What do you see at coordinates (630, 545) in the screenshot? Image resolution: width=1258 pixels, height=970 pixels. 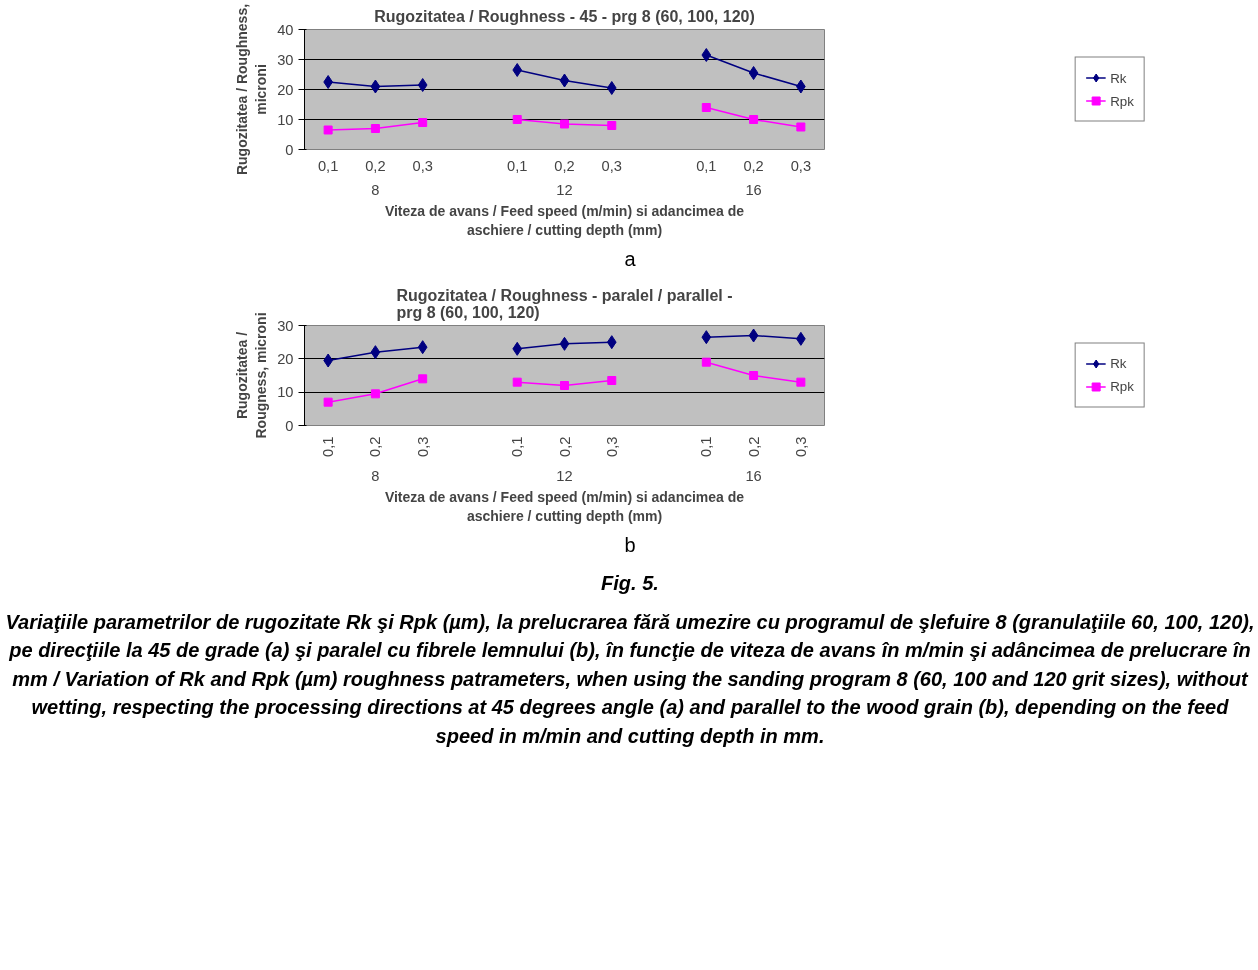 I see `text: b` at bounding box center [630, 545].